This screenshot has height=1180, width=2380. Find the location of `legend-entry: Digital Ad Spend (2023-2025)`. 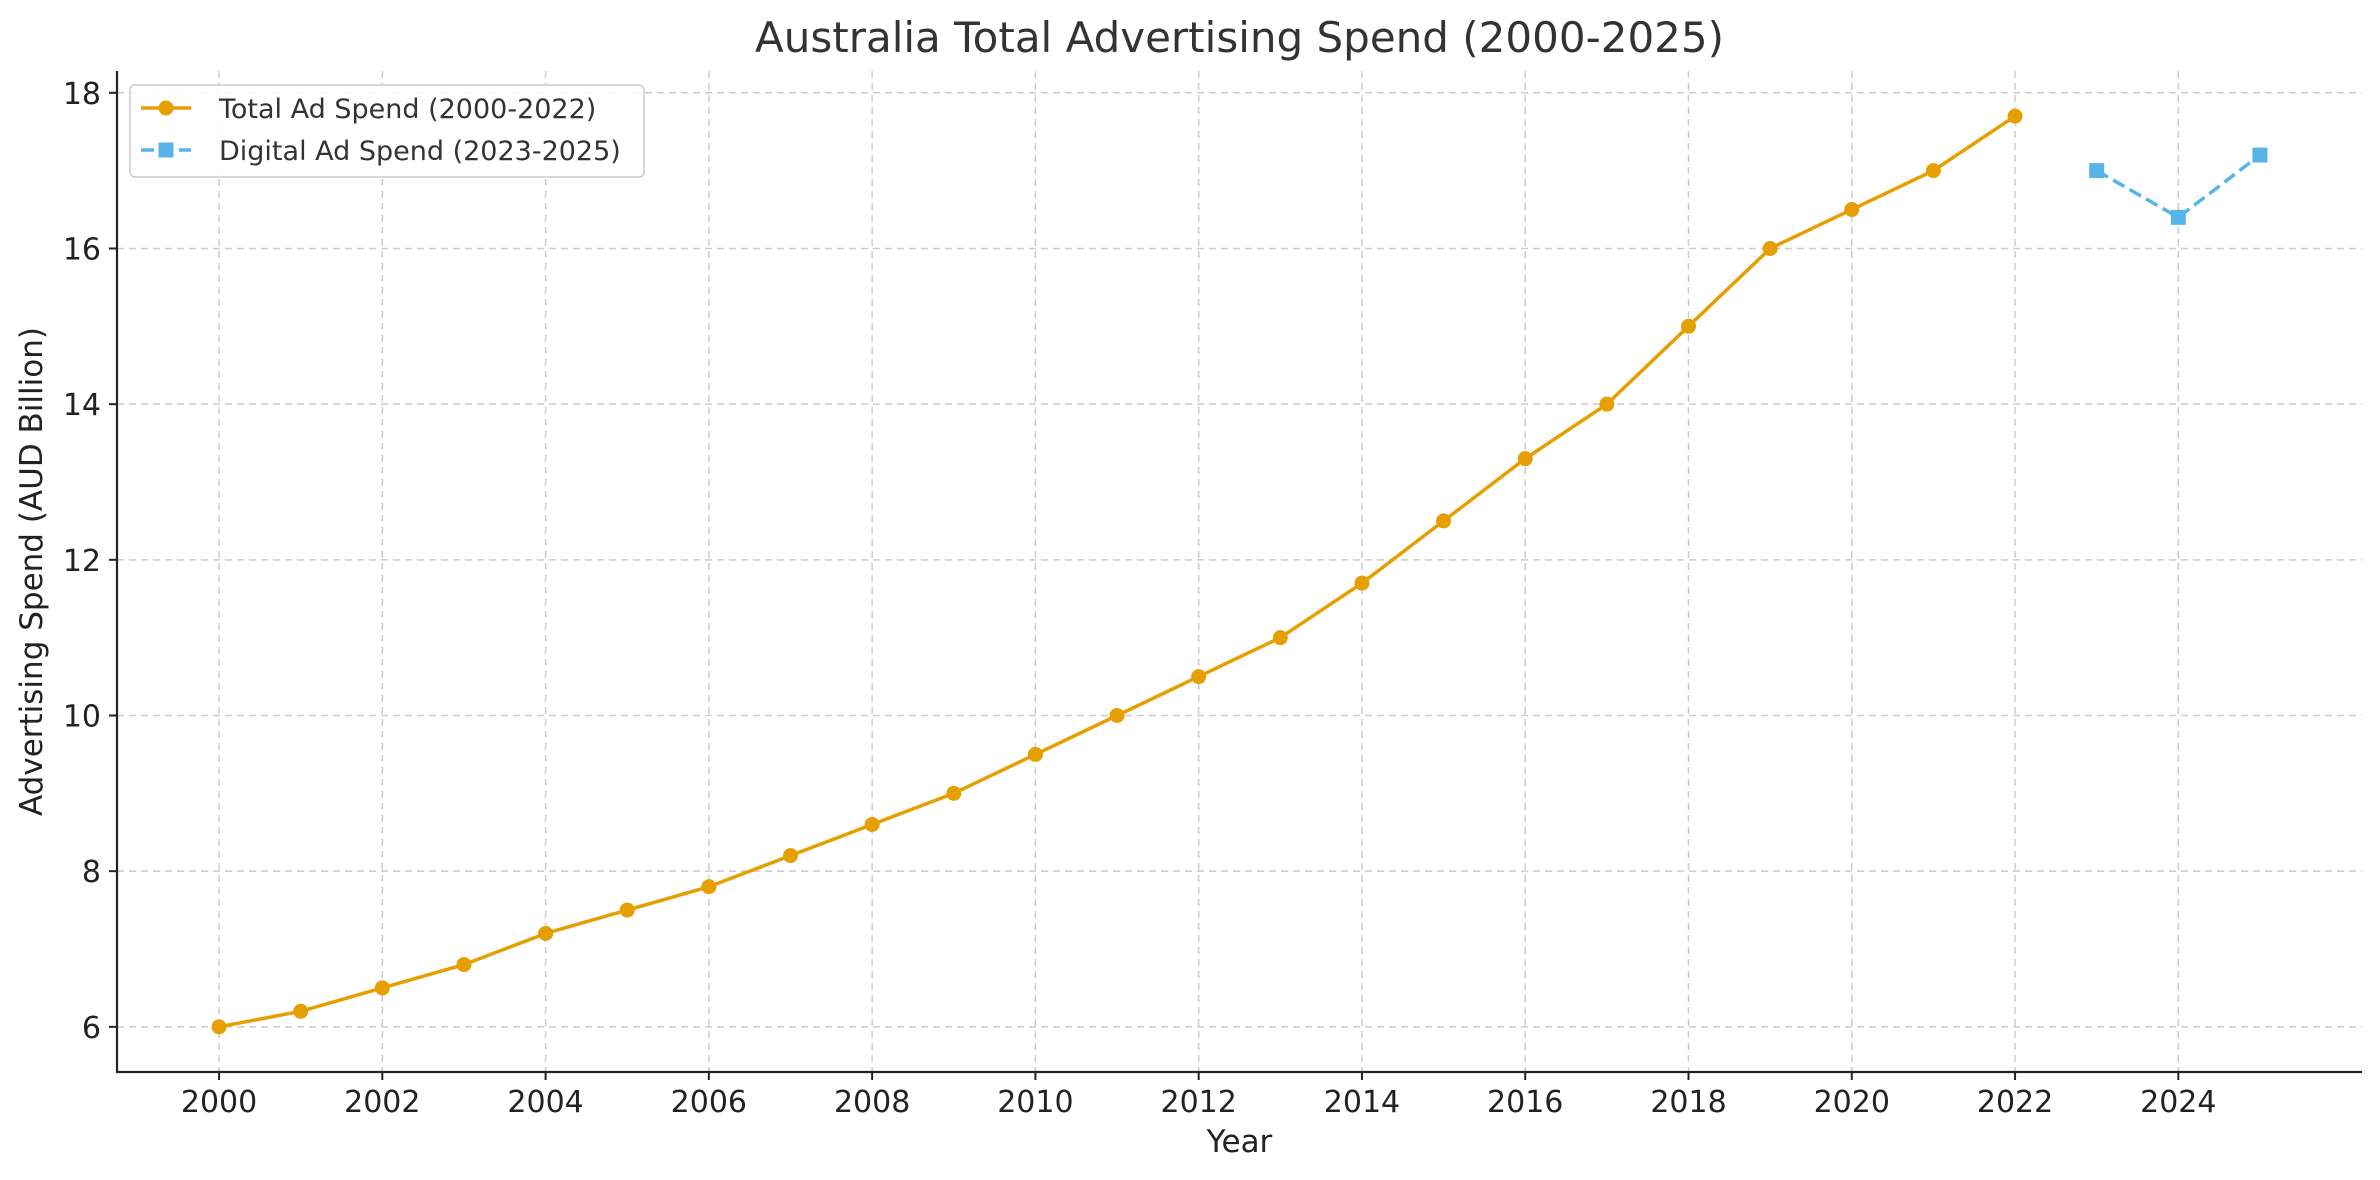

legend-entry: Digital Ad Spend (2023-2025) is located at coordinates (381, 151).